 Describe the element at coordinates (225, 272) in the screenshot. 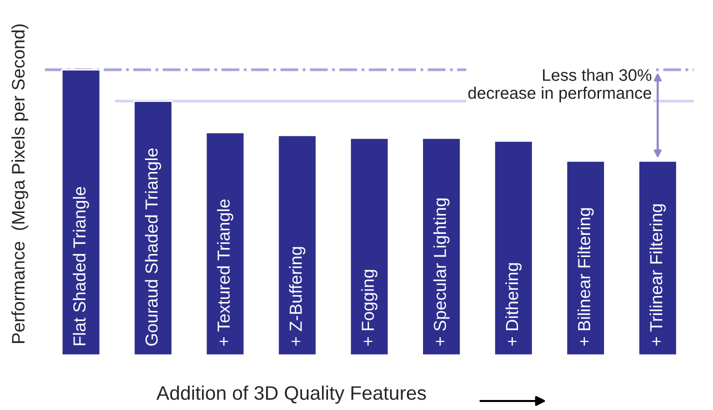

I see `x-tick-label: + Textured Triangle` at that location.